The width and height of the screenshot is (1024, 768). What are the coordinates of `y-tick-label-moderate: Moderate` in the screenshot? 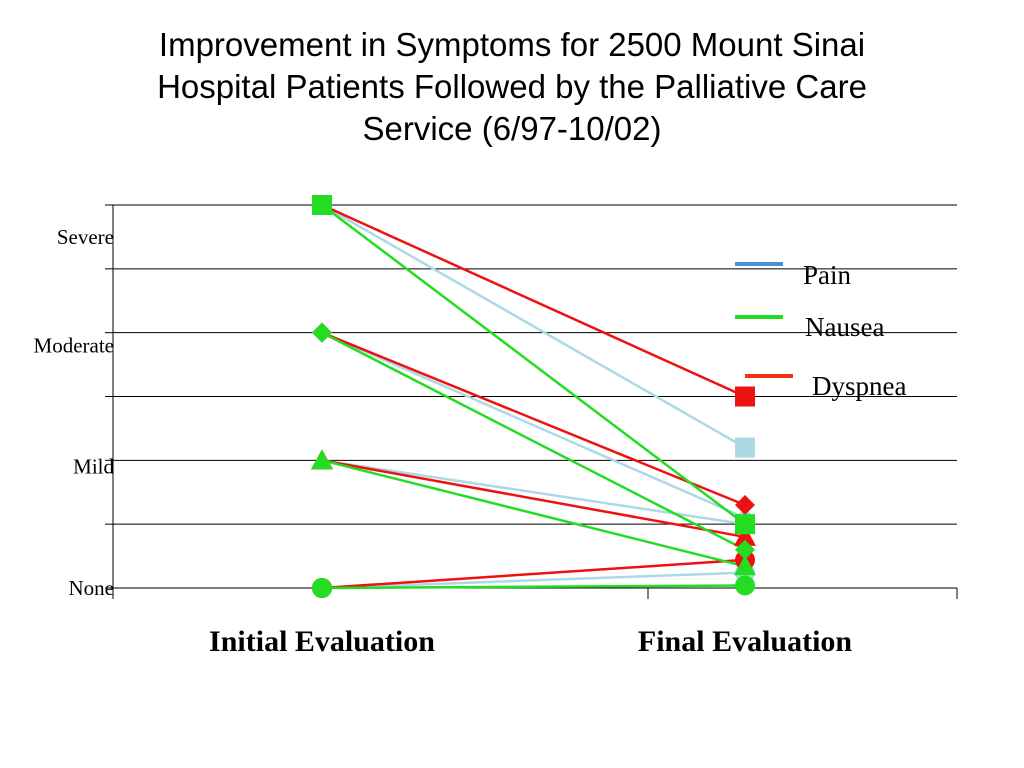 It's located at (74, 345).